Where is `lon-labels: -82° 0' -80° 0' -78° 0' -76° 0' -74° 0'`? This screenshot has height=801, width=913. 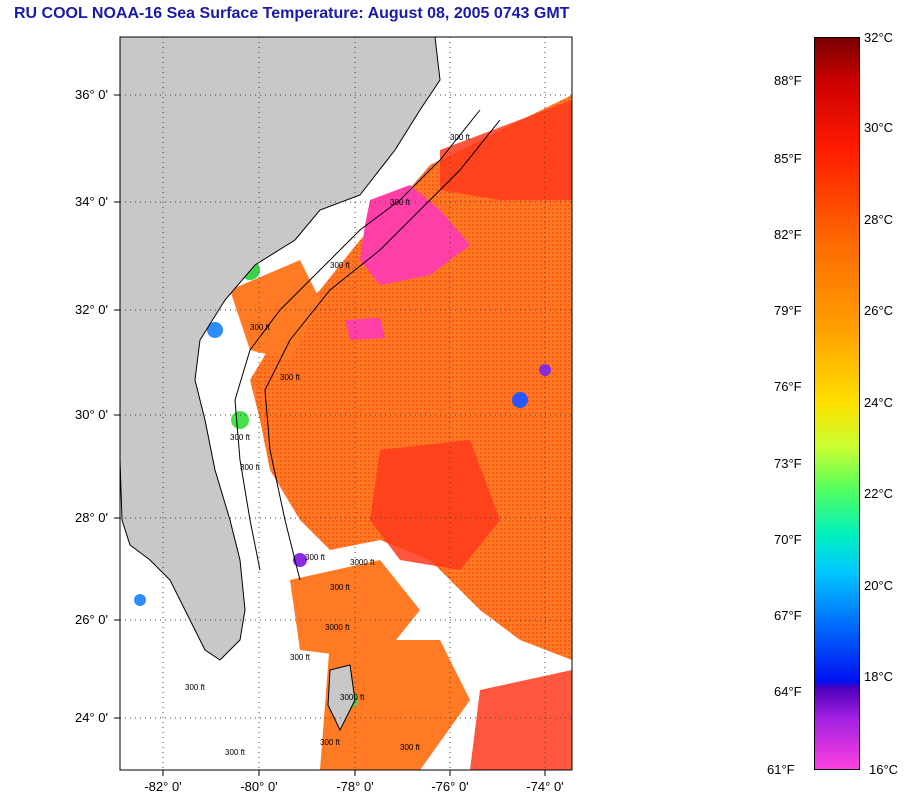 lon-labels: -82° 0' -80° 0' -78° 0' -76° 0' -74° 0' is located at coordinates (353, 786).